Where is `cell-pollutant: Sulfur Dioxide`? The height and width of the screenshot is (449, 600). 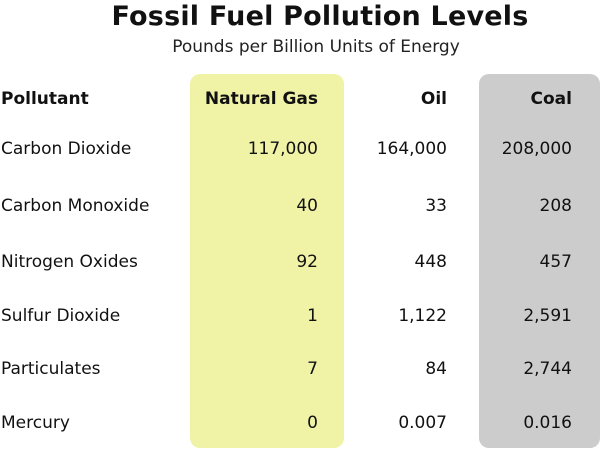 cell-pollutant: Sulfur Dioxide is located at coordinates (61, 316).